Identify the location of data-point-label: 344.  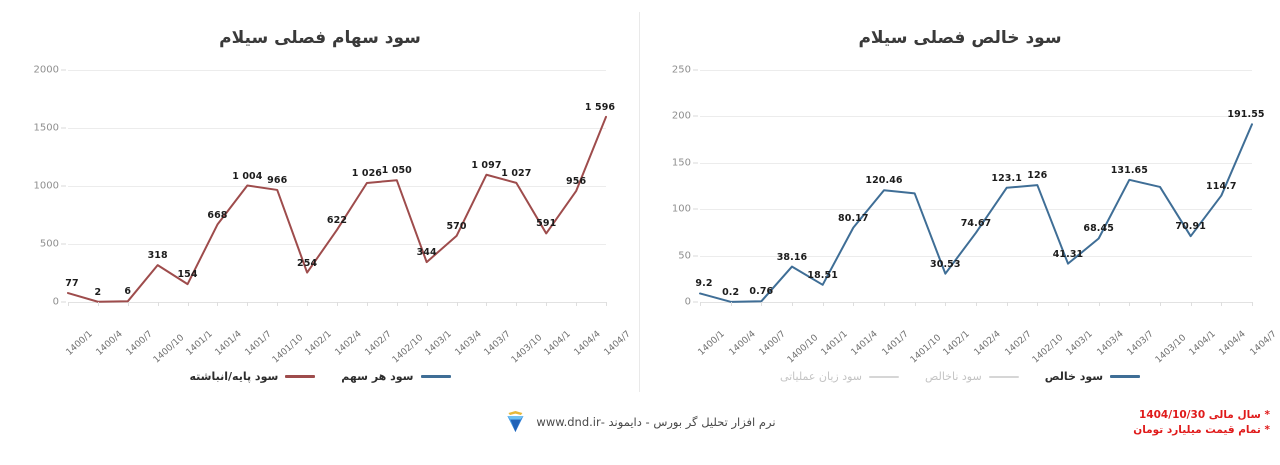
(426, 253).